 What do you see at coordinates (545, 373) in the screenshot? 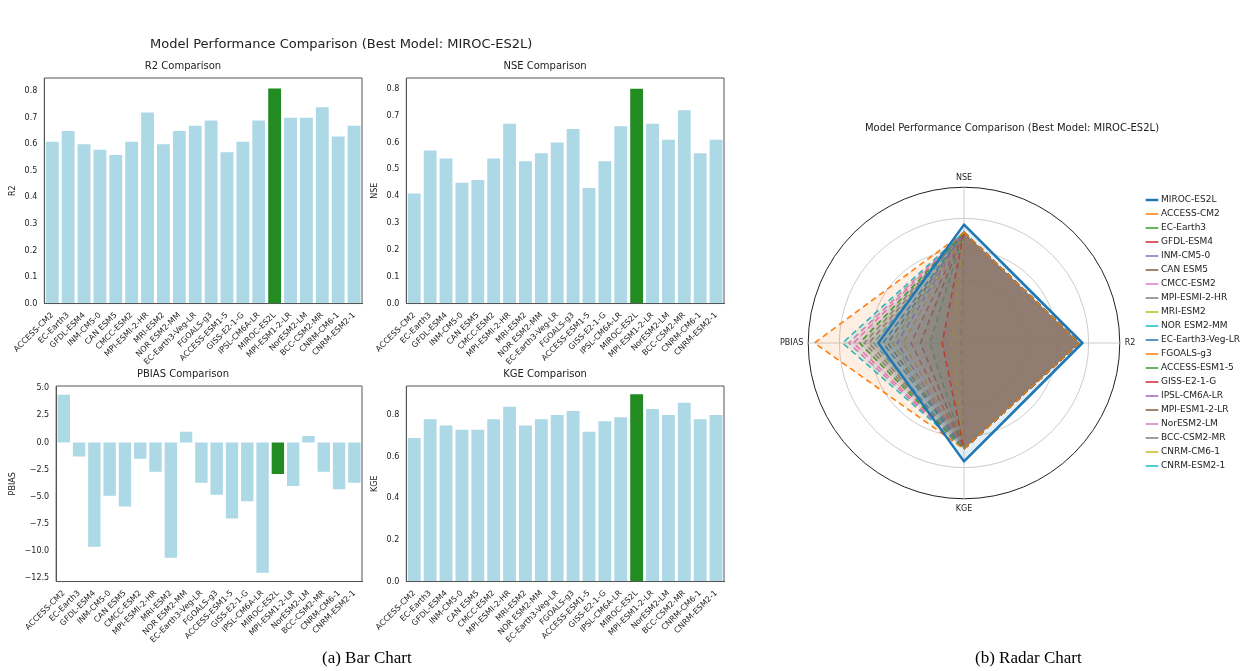
I see `chart-title: KGE Comparison` at bounding box center [545, 373].